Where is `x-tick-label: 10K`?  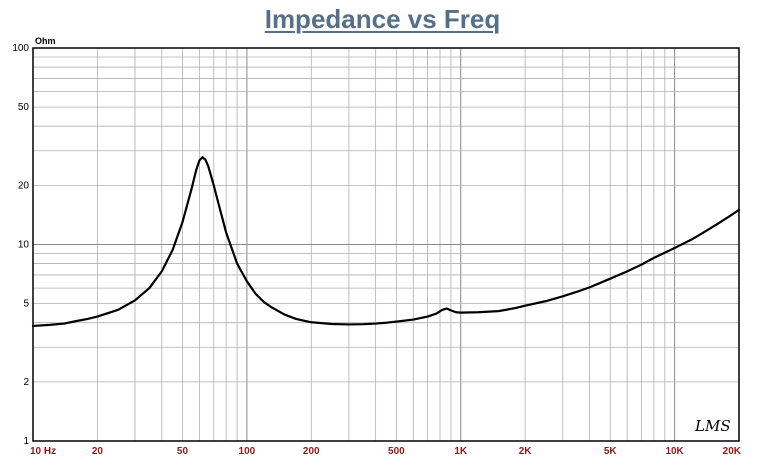 x-tick-label: 10K is located at coordinates (674, 451).